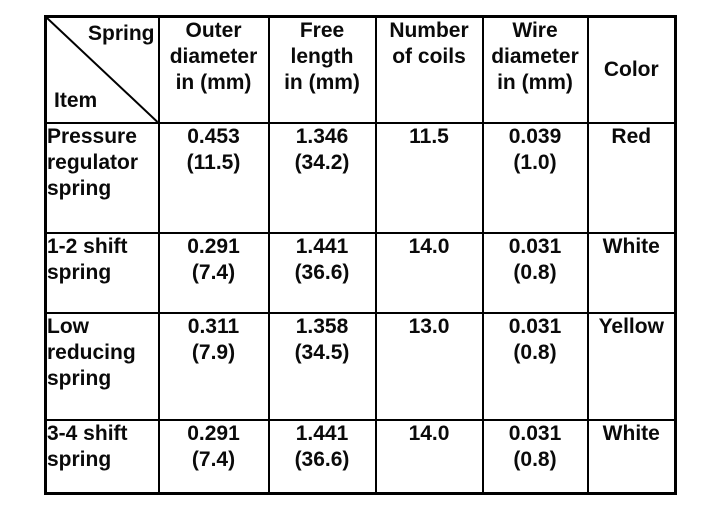 The height and width of the screenshot is (514, 704). Describe the element at coordinates (535, 178) in the screenshot. I see `wire-diameter-cell: 0.039 (1.0)` at that location.